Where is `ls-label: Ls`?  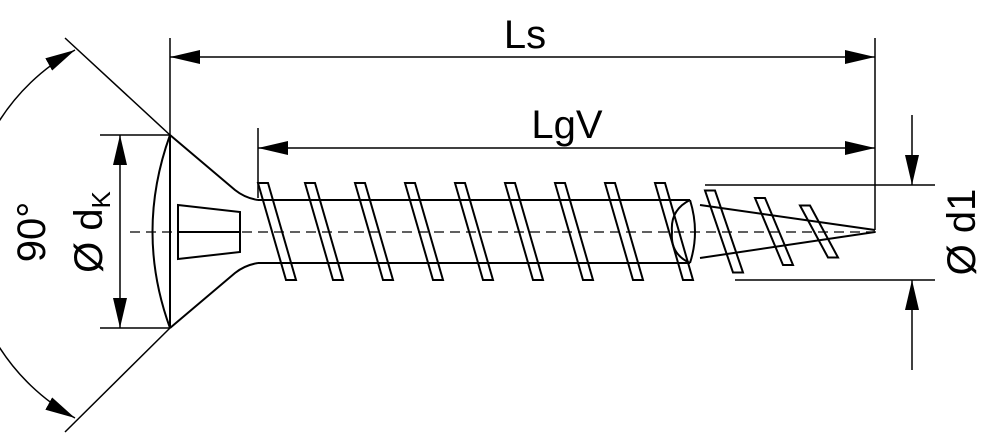 ls-label: Ls is located at coordinates (525, 35).